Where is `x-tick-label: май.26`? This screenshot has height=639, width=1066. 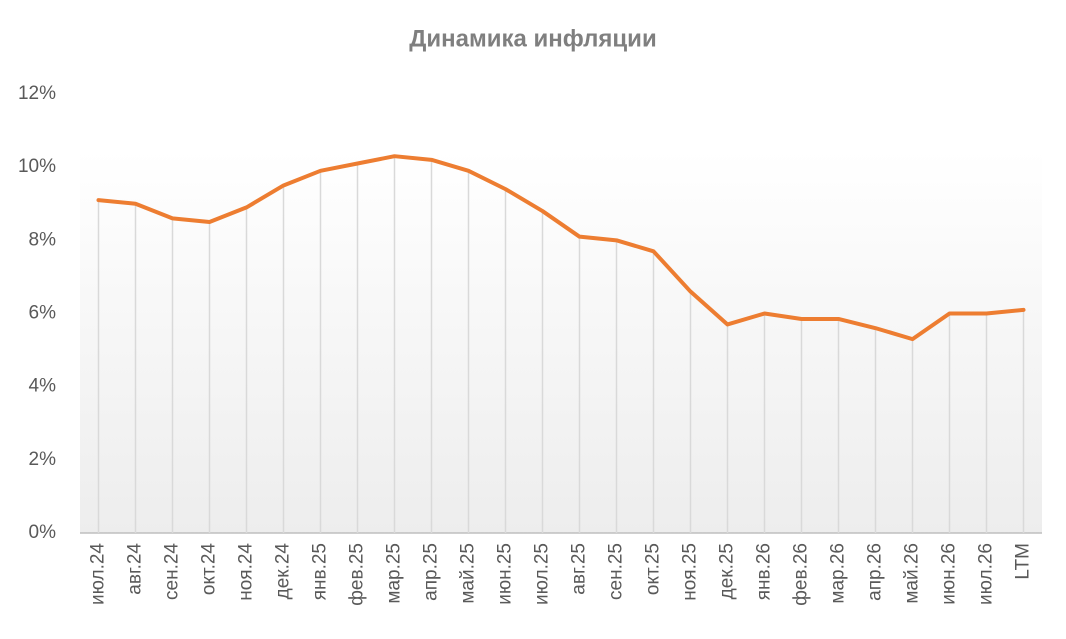
x-tick-label: май.26 is located at coordinates (912, 573).